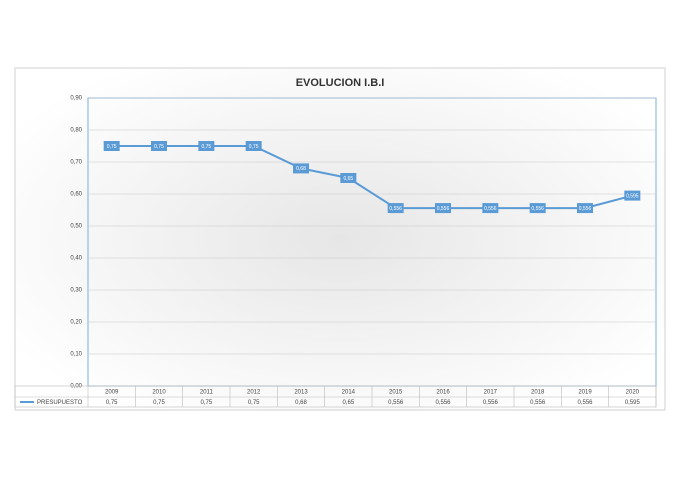 The width and height of the screenshot is (679, 480). Describe the element at coordinates (633, 393) in the screenshot. I see `x-tick-label: 2020` at that location.